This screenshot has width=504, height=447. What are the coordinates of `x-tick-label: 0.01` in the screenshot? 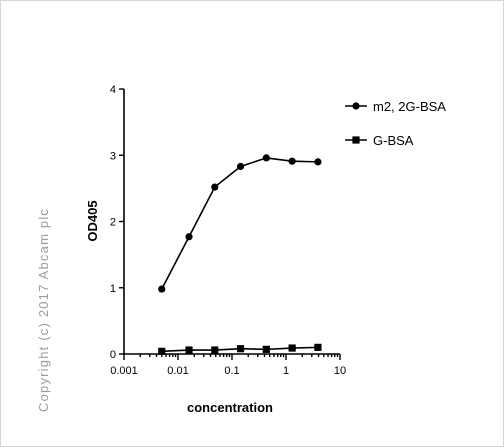 It's located at (177, 371).